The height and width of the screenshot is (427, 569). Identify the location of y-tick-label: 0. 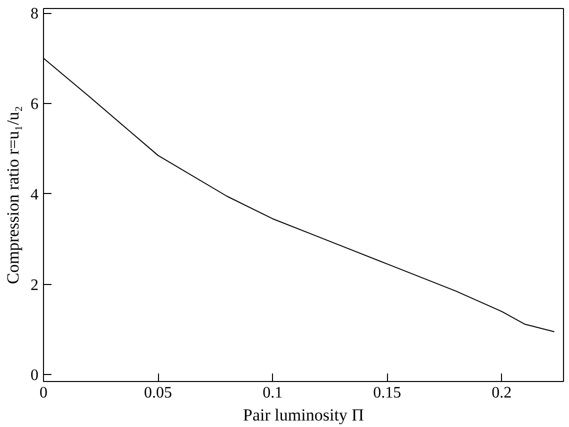
(34, 375).